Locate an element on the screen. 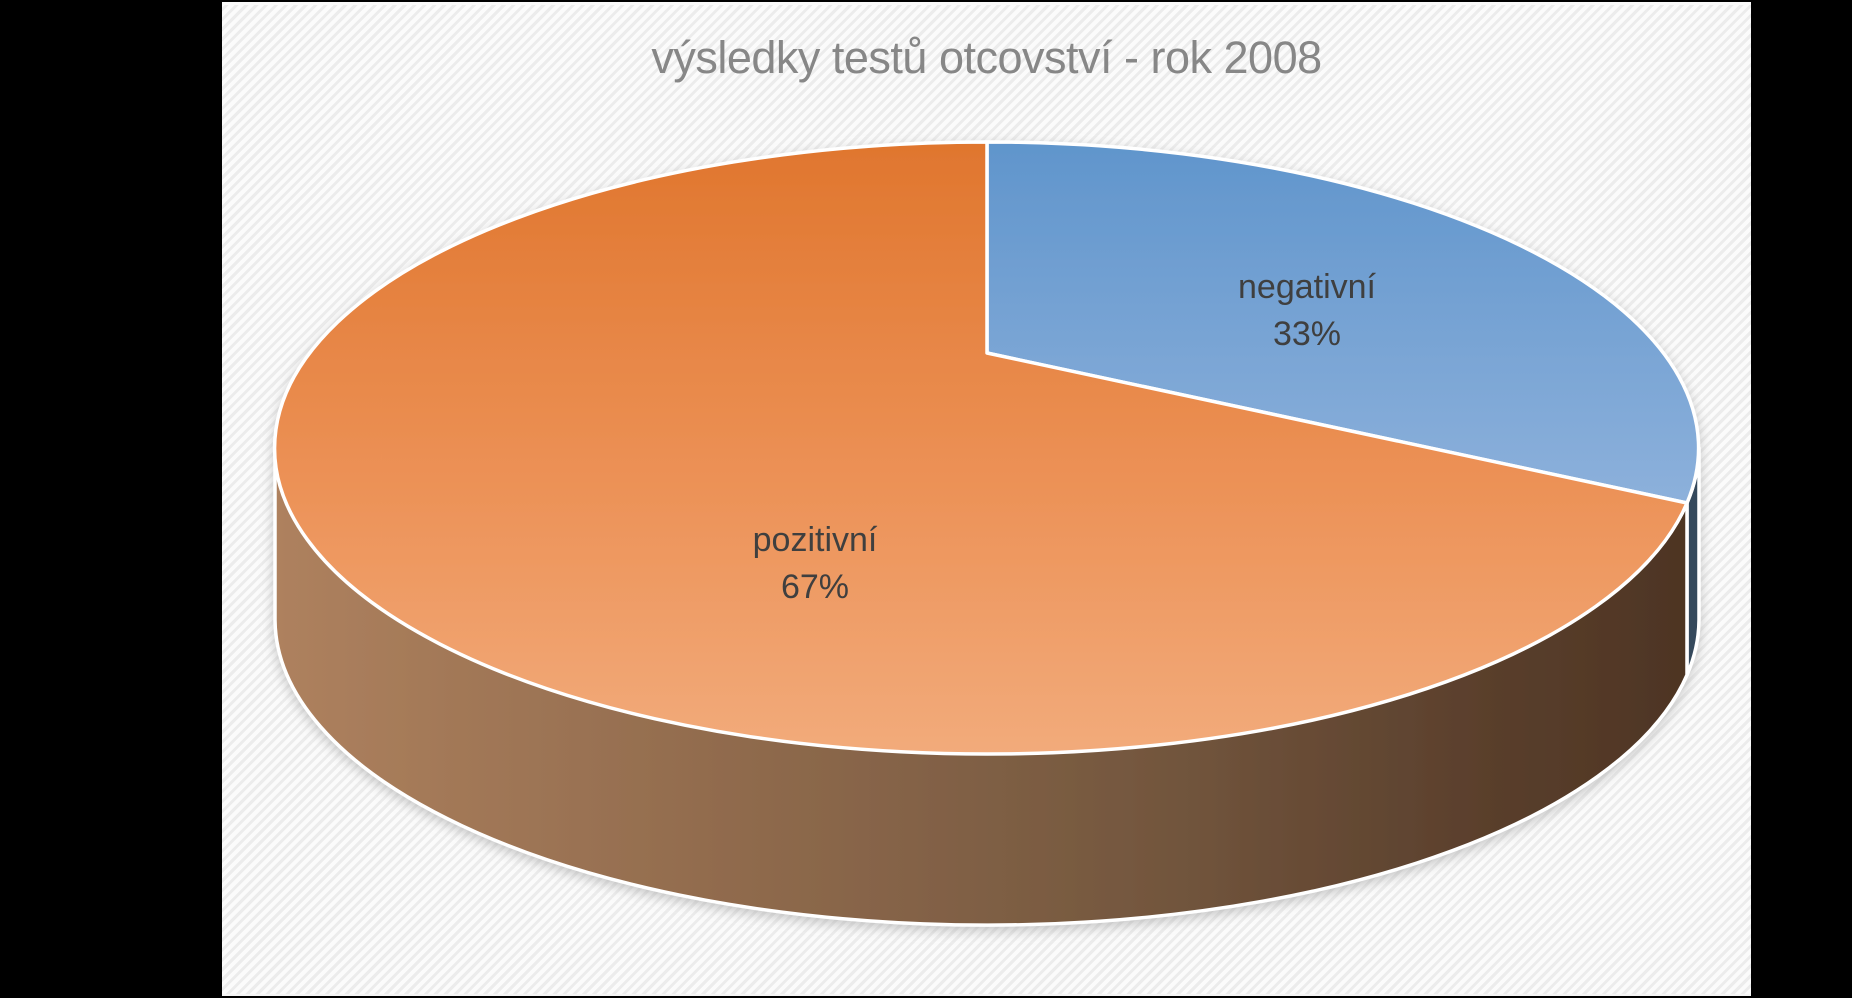 This screenshot has width=1852, height=998. pie-slice-negativni is located at coordinates (1343, 322).